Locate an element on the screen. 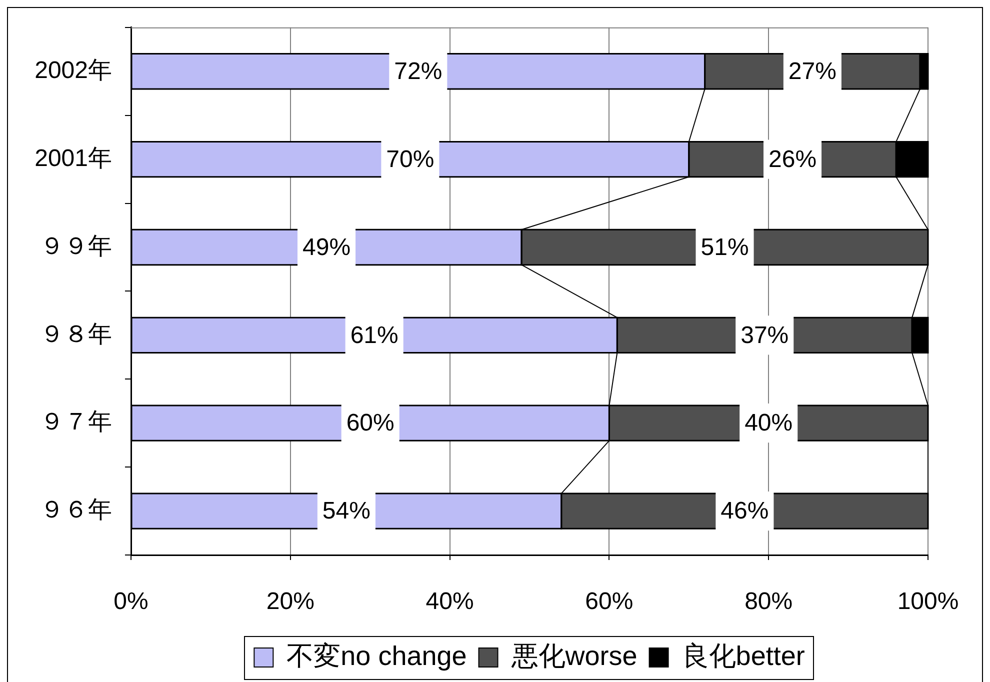  y-tick-label: 2002年 is located at coordinates (73, 70).